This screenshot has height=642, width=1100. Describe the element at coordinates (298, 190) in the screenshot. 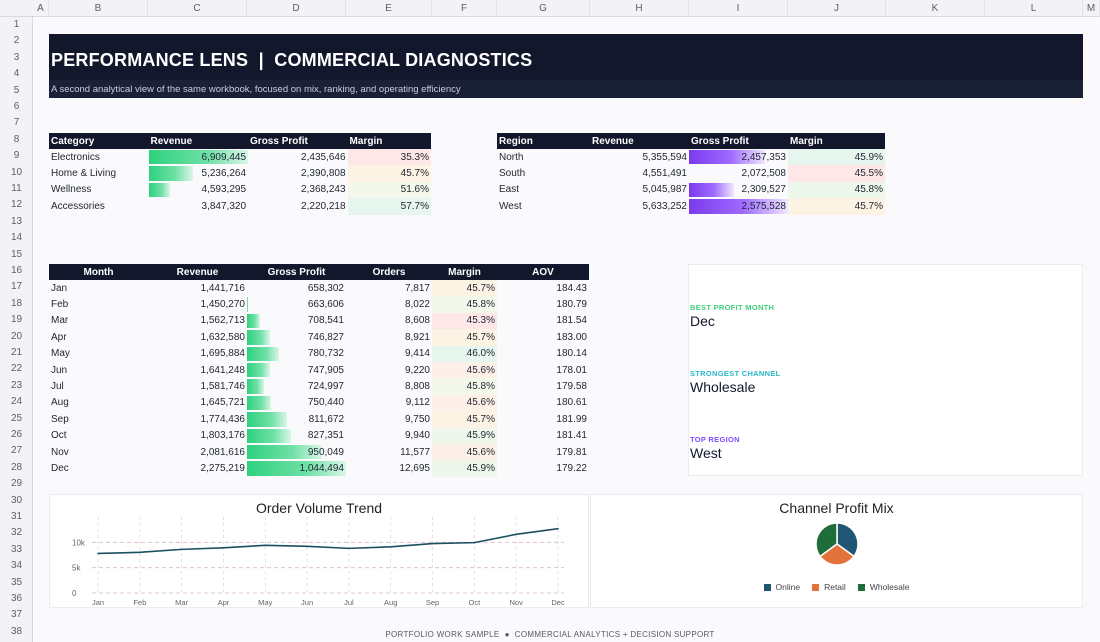

I see `gross-profit-cell: 2,368,243` at that location.